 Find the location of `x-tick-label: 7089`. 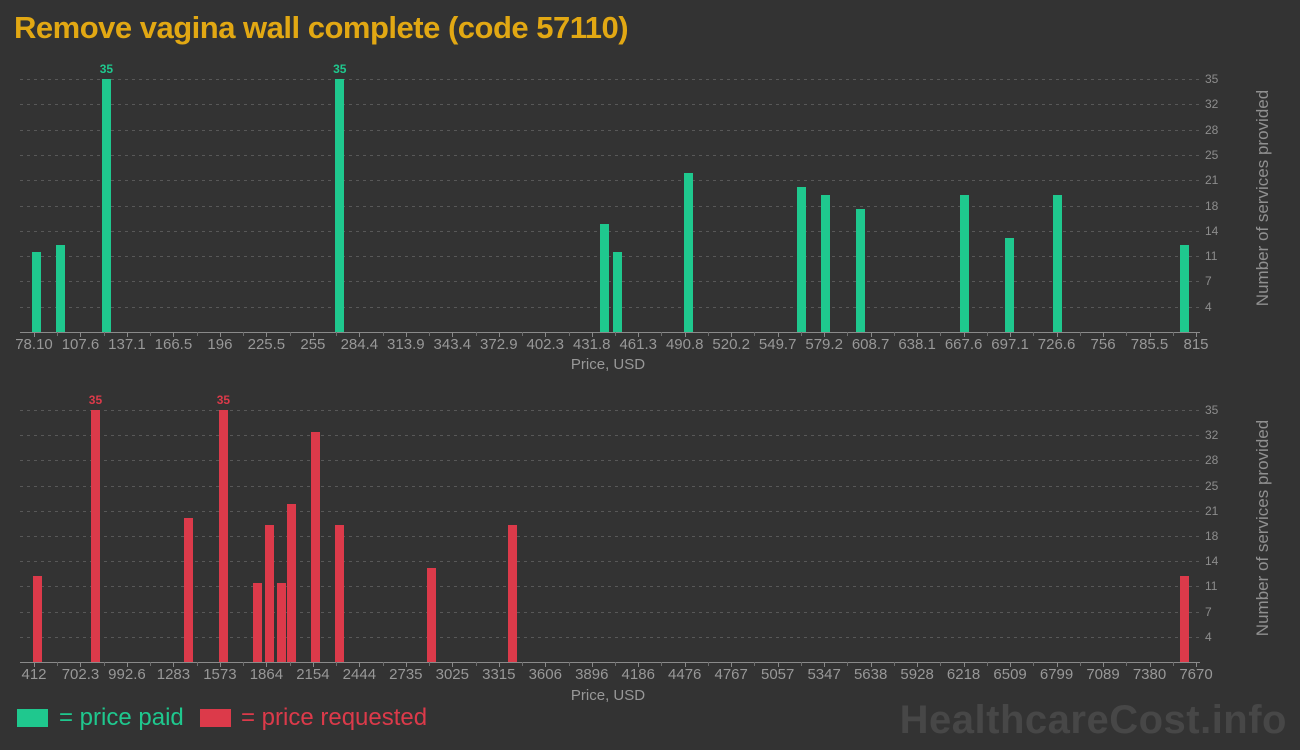

x-tick-label: 7089 is located at coordinates (1103, 674).